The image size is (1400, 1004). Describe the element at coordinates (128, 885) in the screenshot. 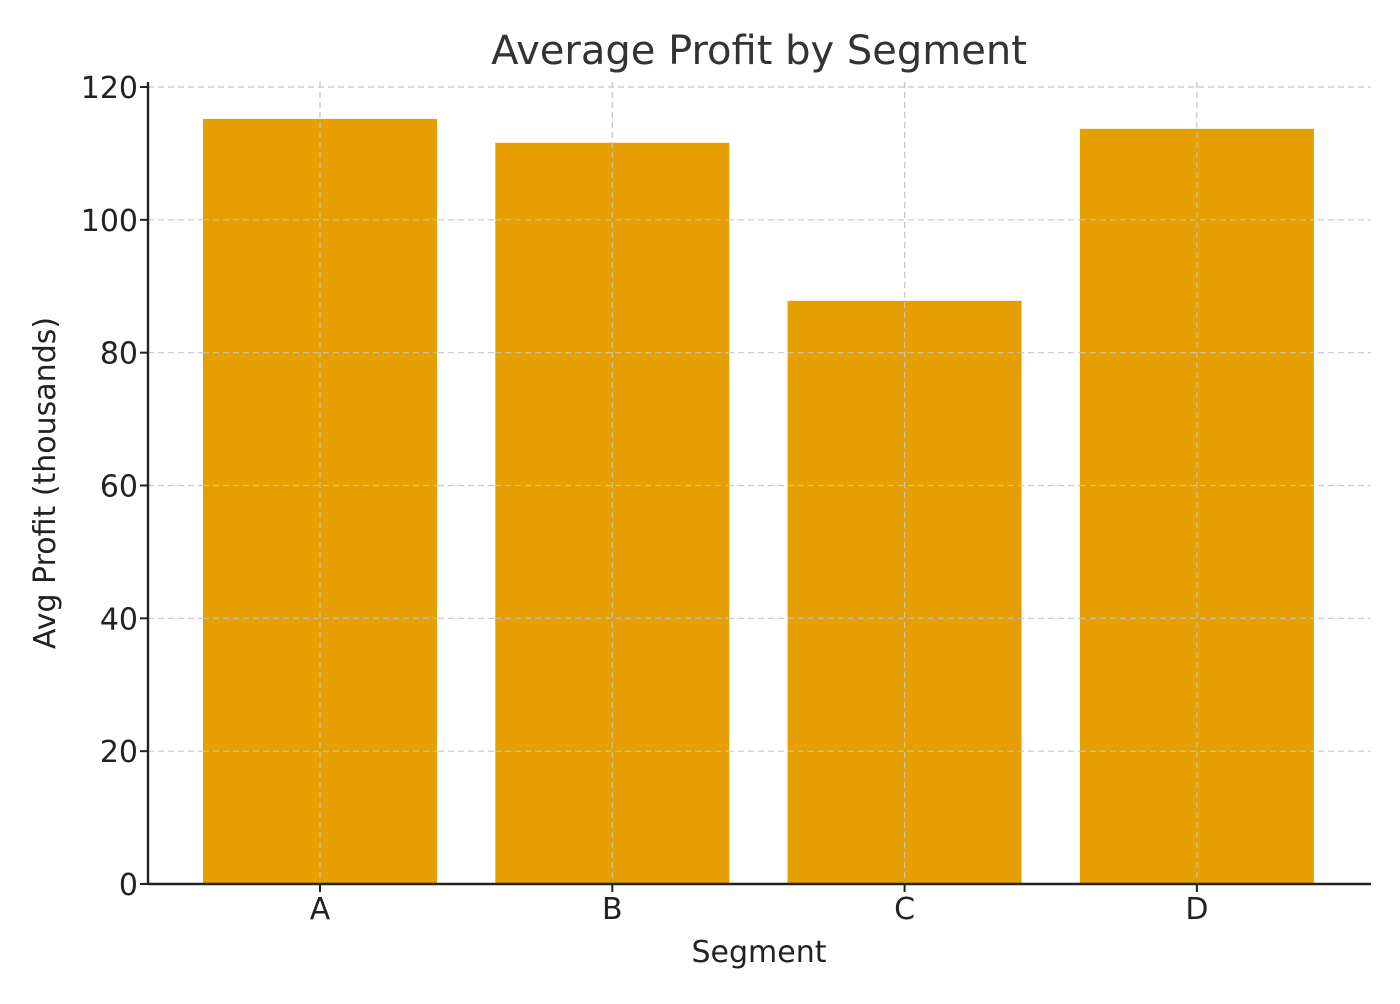

I see `y-tick-label: 0` at that location.